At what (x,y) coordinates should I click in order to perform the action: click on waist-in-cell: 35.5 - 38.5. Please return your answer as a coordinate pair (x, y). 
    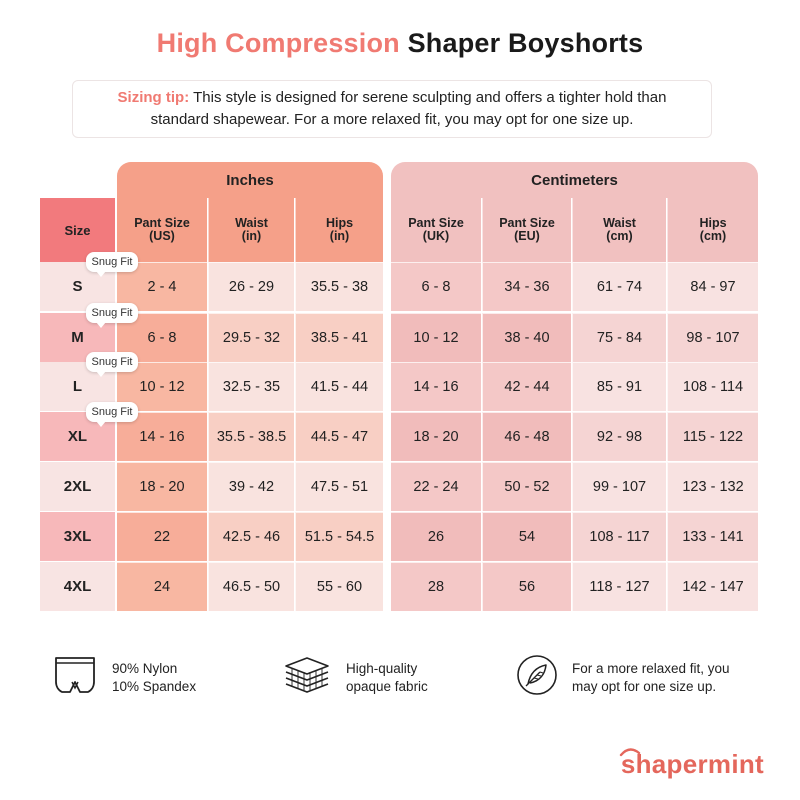
    Looking at the image, I should click on (251, 436).